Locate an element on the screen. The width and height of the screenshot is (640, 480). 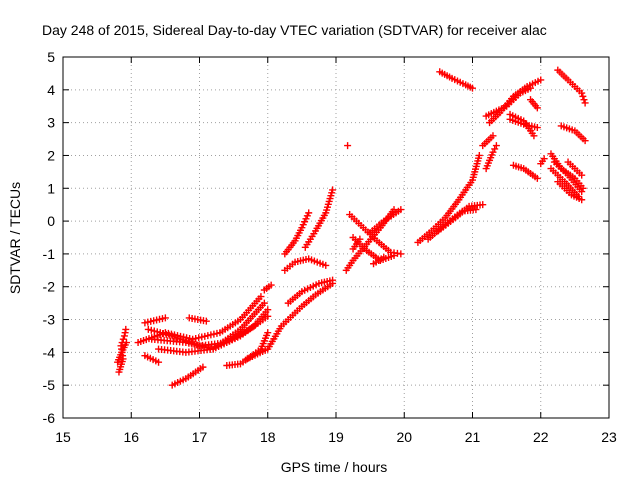
x-tick-label: 22 is located at coordinates (541, 437).